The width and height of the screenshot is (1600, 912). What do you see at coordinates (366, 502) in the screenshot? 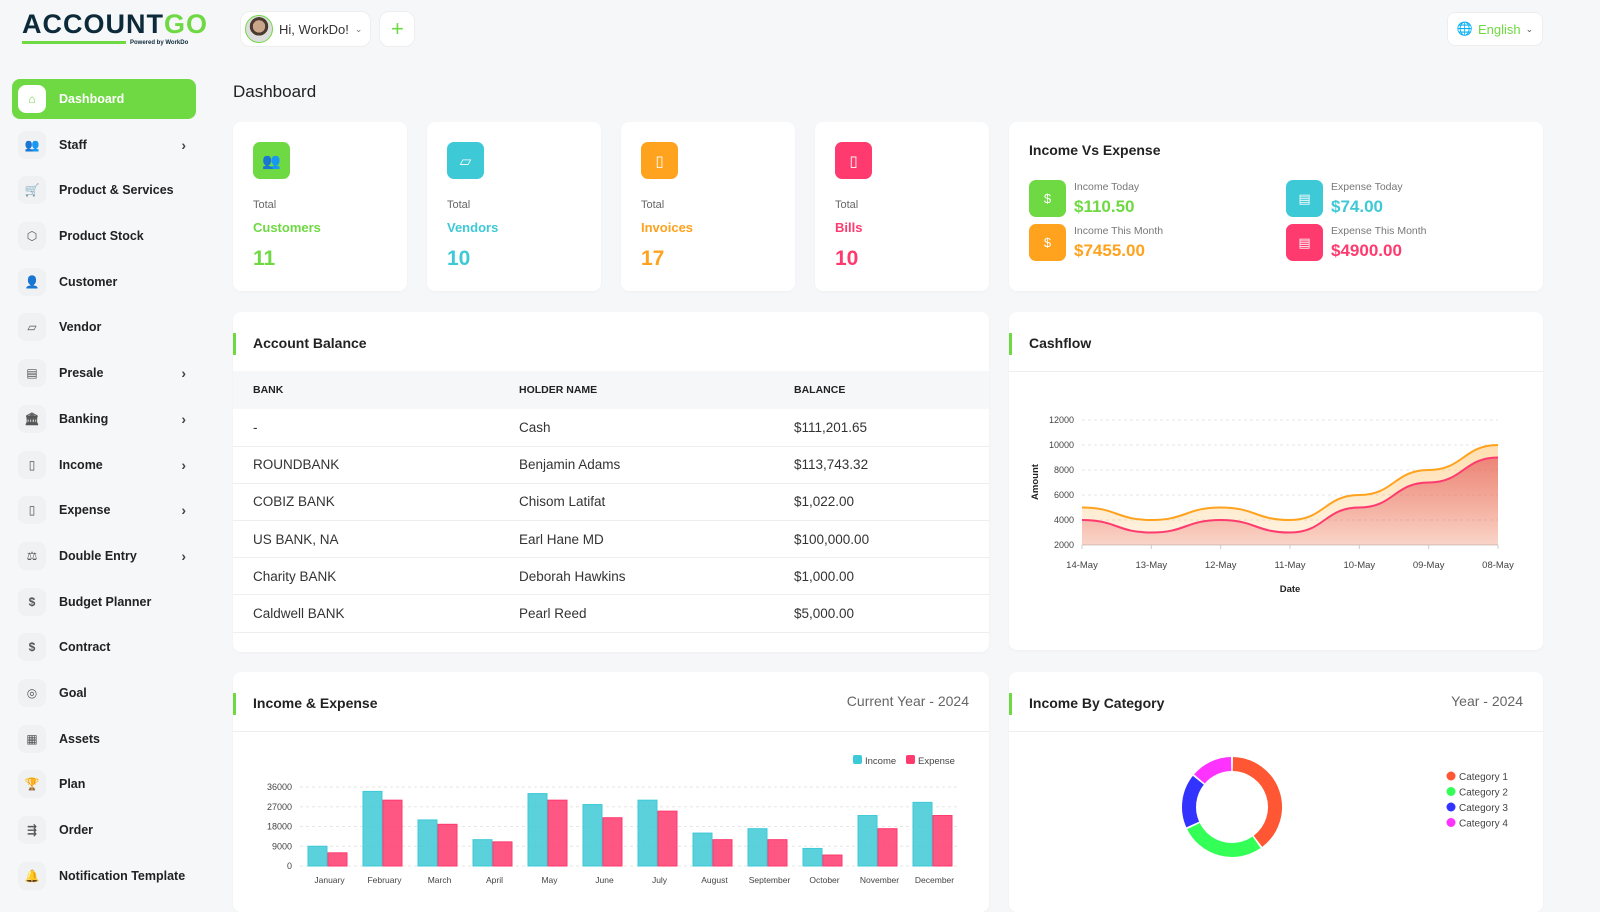
I see `table-cell: COBIZ BANK` at bounding box center [366, 502].